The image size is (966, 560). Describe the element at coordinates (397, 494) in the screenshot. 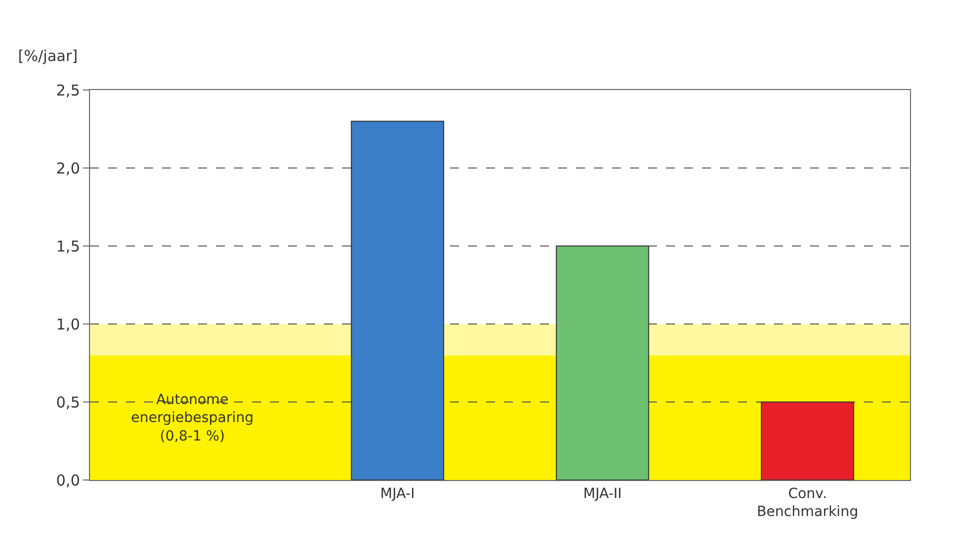

I see `x-tick-label: MJA-I` at that location.